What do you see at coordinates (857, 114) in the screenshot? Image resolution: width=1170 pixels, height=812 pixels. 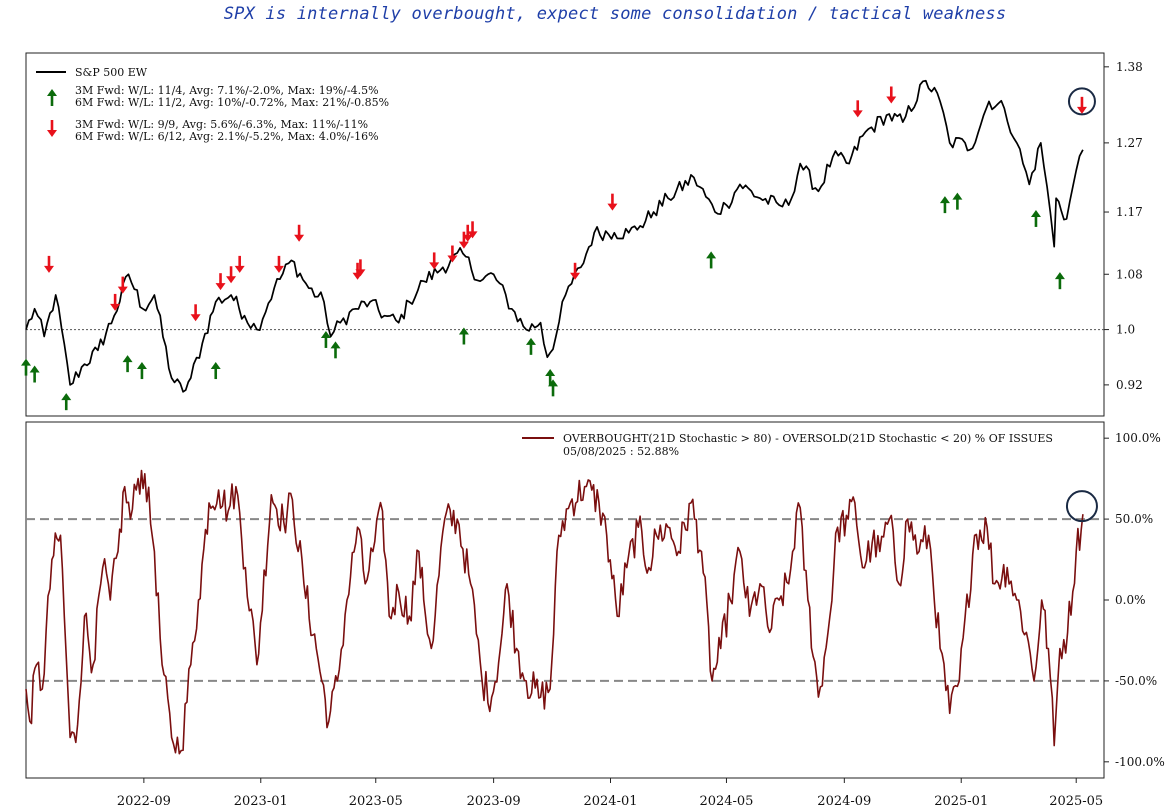 I see `down-arrow-18-head` at bounding box center [857, 114].